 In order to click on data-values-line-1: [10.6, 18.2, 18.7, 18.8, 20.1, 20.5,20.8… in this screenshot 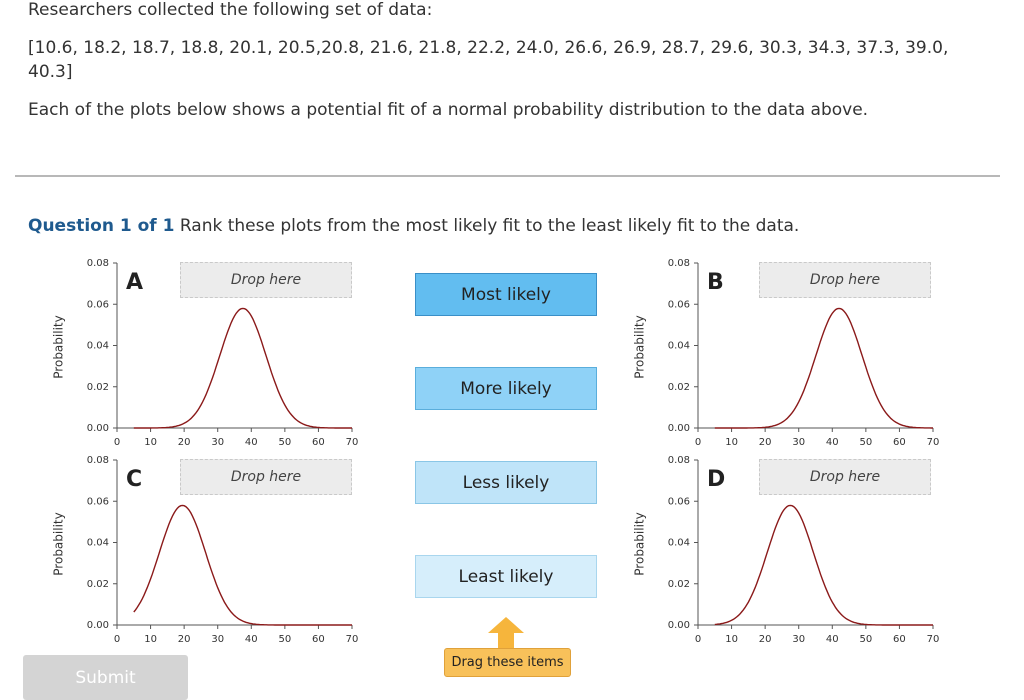, I will do `click(488, 48)`.